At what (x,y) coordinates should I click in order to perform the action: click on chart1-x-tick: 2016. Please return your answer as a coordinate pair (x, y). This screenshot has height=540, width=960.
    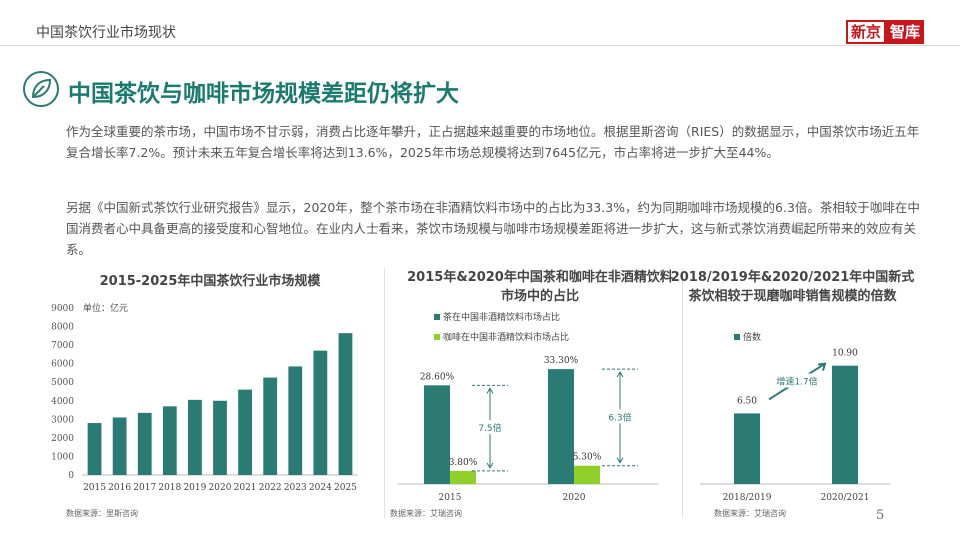
    Looking at the image, I should click on (119, 488).